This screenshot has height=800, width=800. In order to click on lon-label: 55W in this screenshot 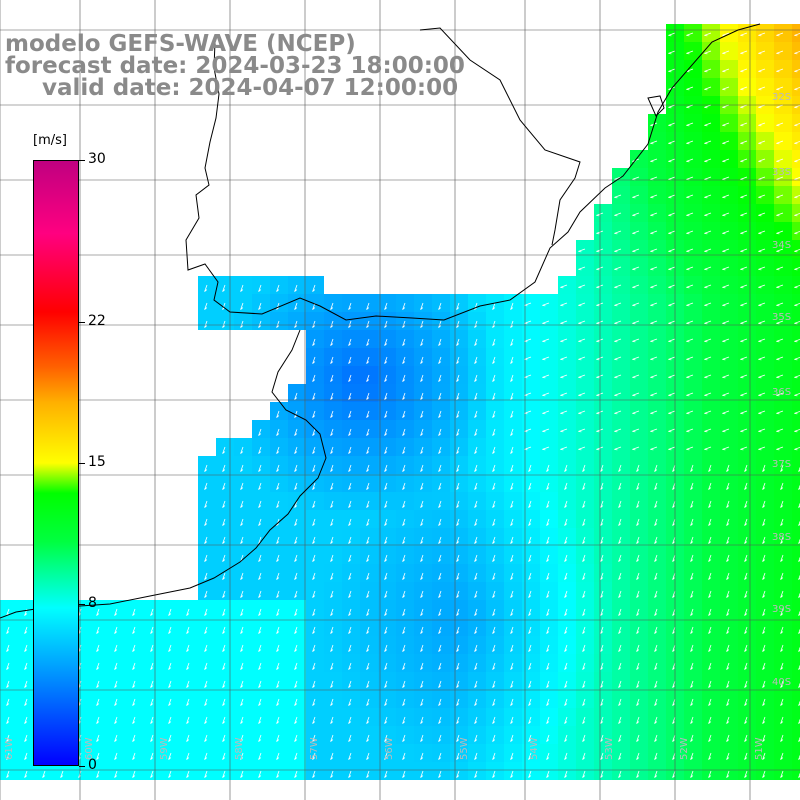, I will do `click(464, 748)`.